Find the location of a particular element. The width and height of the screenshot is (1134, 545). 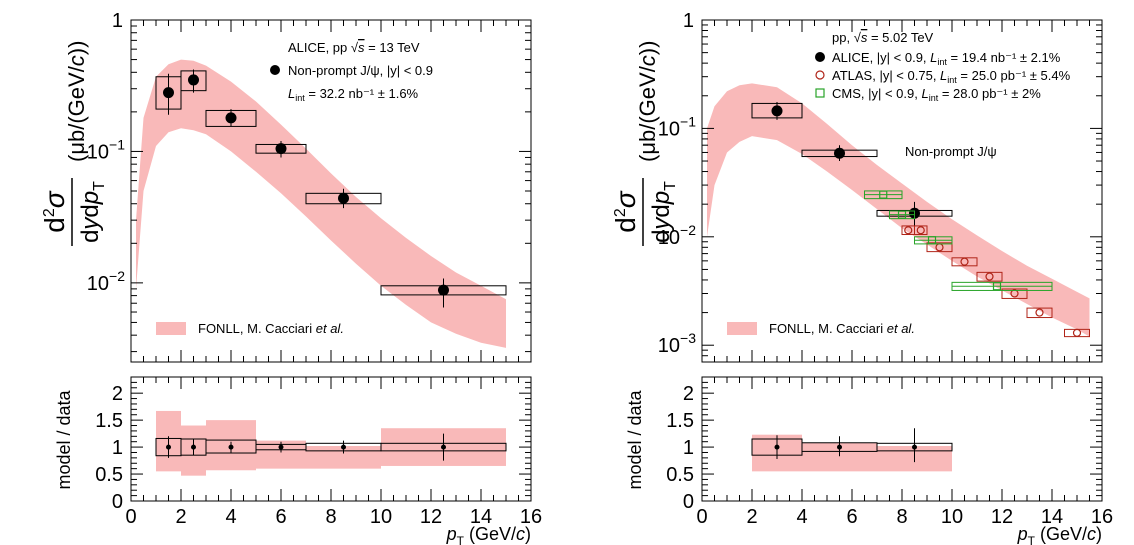

left-x-tick-label: 16 is located at coordinates (531, 517).